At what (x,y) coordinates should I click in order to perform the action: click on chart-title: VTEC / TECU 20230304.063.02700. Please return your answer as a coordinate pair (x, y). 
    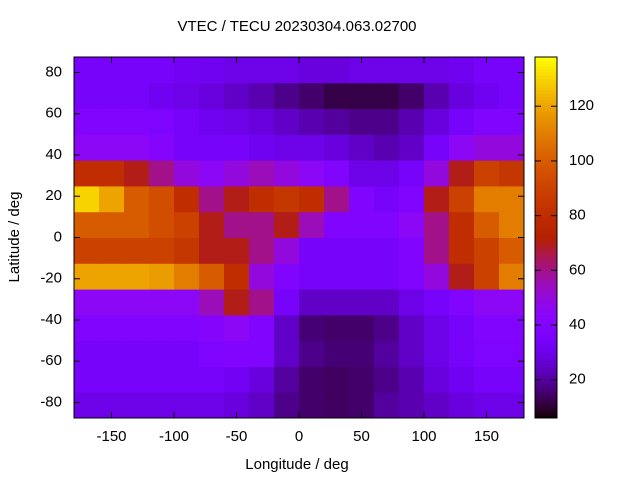
    Looking at the image, I should click on (296, 26).